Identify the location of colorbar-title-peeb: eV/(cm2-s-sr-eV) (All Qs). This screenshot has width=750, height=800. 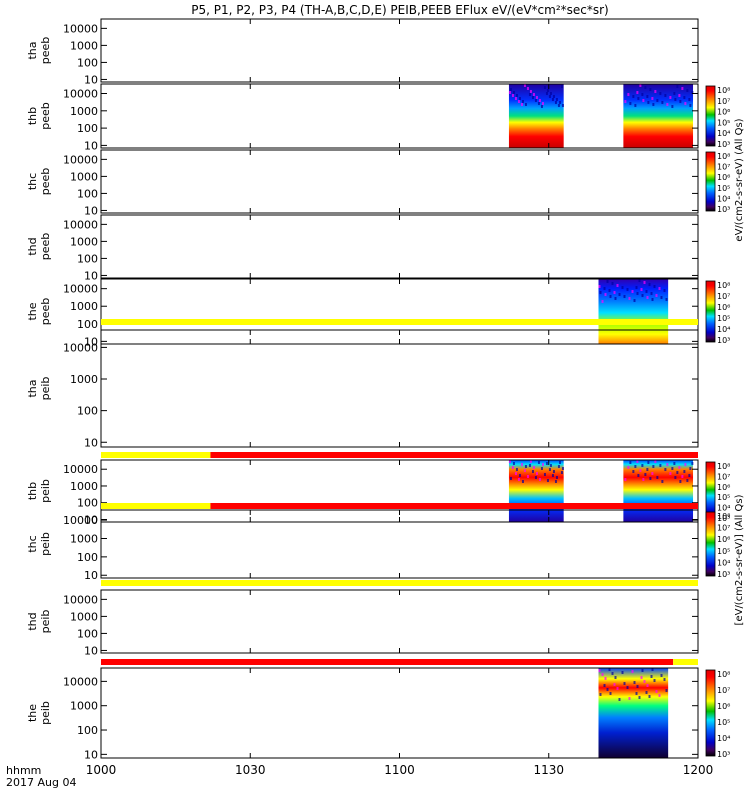
(739, 179).